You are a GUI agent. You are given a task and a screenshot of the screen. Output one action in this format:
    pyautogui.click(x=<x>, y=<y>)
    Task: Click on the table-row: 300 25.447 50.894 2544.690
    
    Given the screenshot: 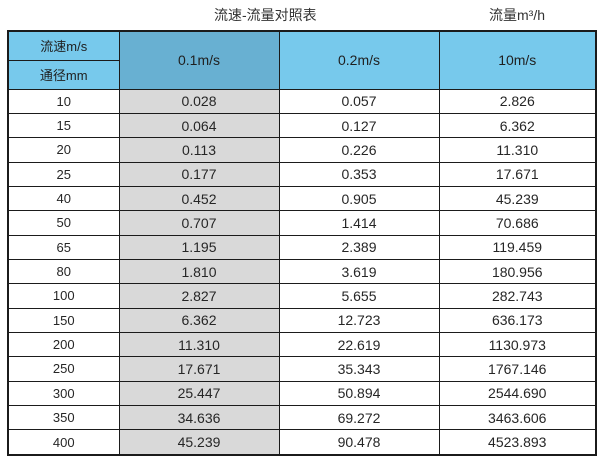 What is the action you would take?
    pyautogui.click(x=302, y=393)
    